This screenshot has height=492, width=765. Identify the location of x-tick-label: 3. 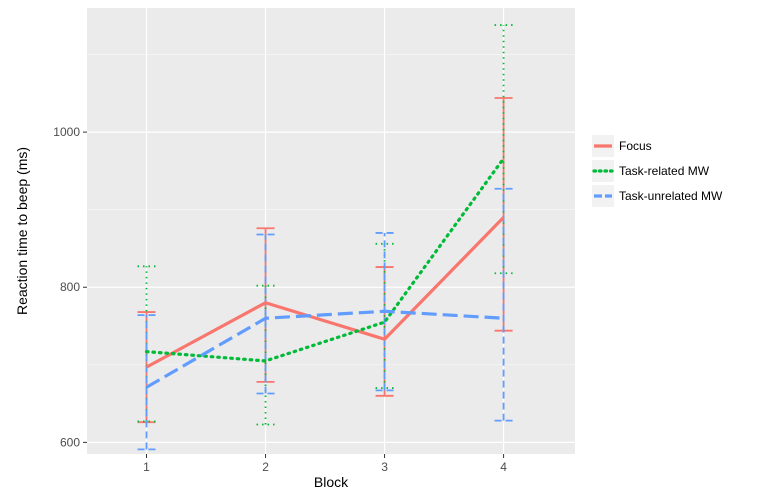
(384, 467).